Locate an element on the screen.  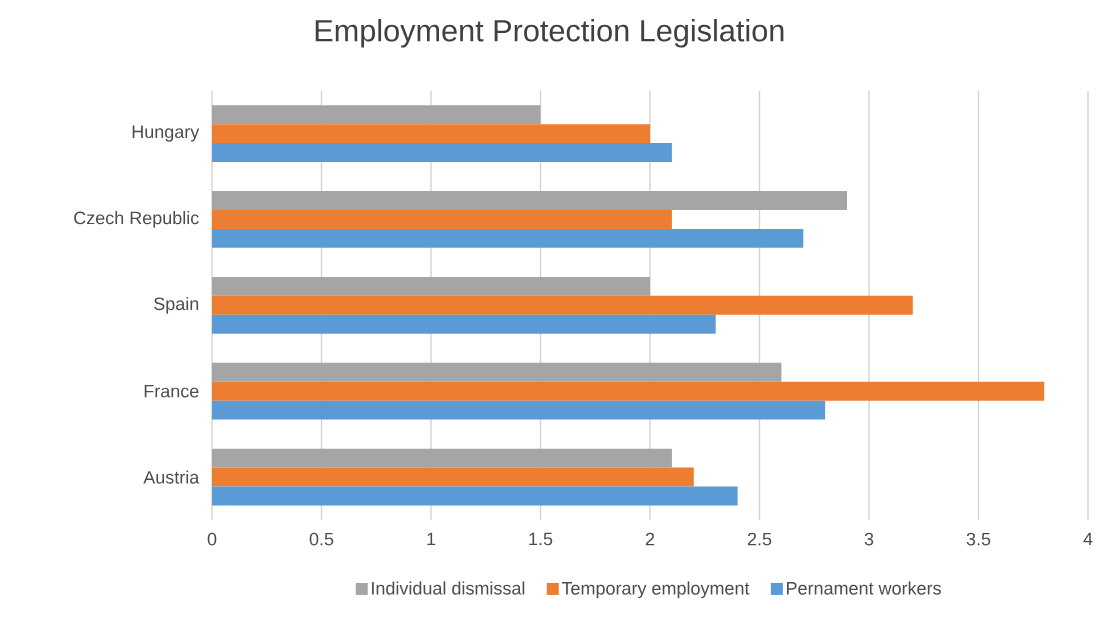
legend-label: Temporary employment is located at coordinates (655, 590).